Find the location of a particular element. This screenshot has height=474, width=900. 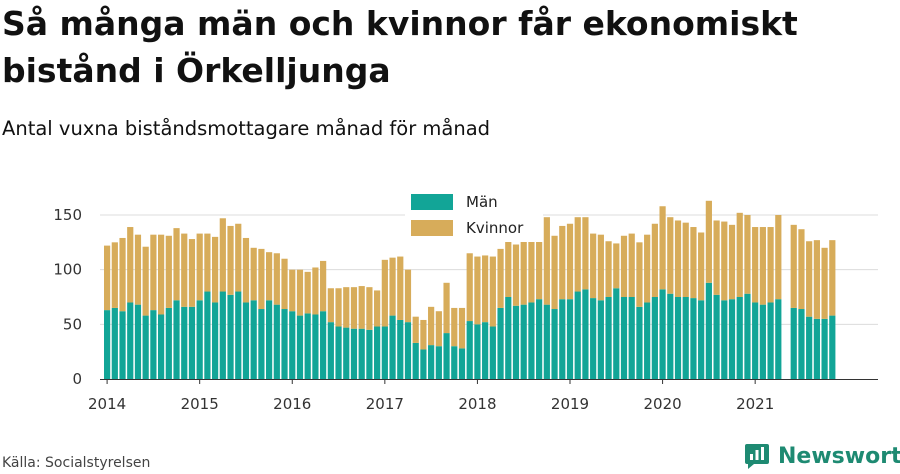

legend-label: Män is located at coordinates (482, 202).